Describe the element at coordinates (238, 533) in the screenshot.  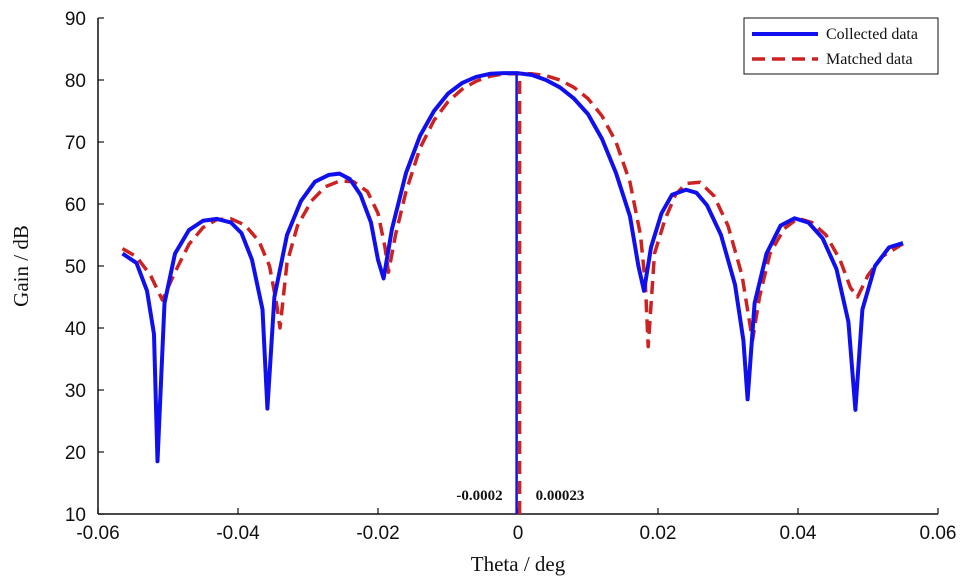
I see `x-tick-label: -0.04` at that location.